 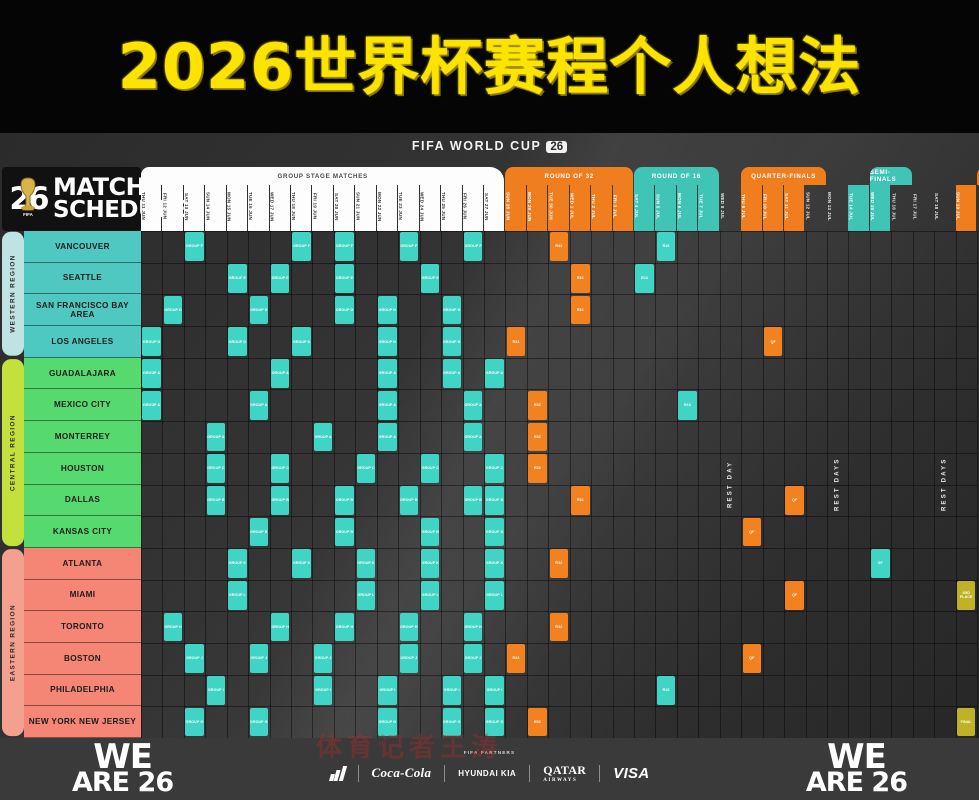 What do you see at coordinates (82, 500) in the screenshot?
I see `city-label-dallas: DALLAS` at bounding box center [82, 500].